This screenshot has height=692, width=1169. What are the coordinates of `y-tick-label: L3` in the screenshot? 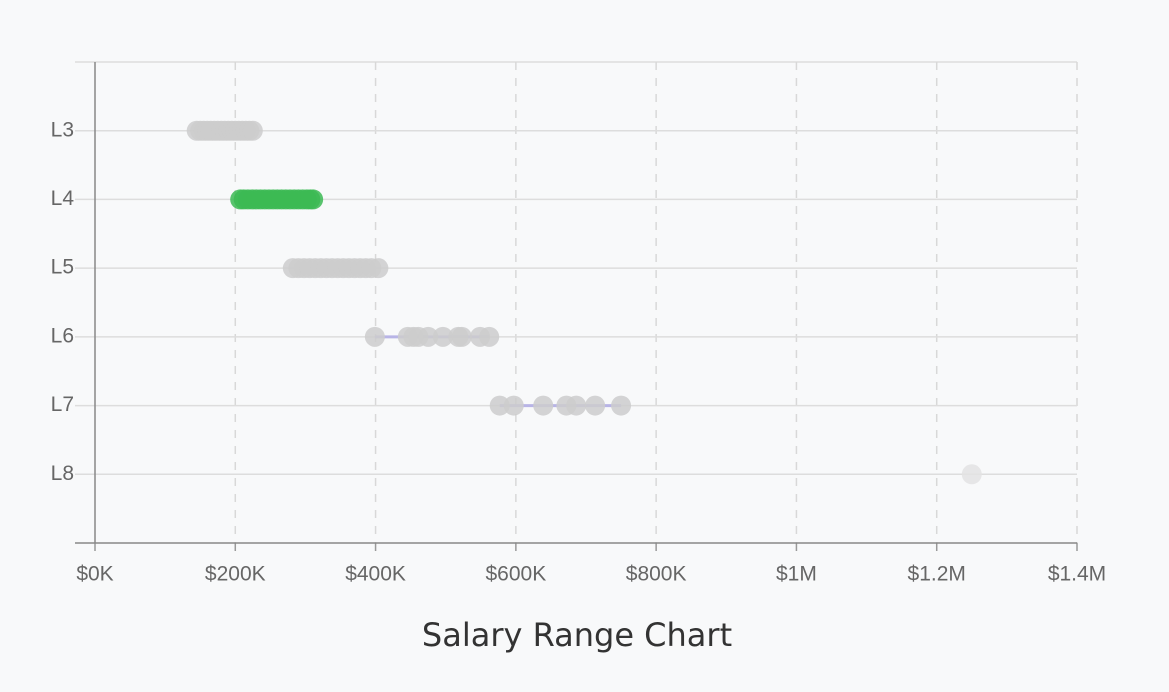 It's located at (62, 129).